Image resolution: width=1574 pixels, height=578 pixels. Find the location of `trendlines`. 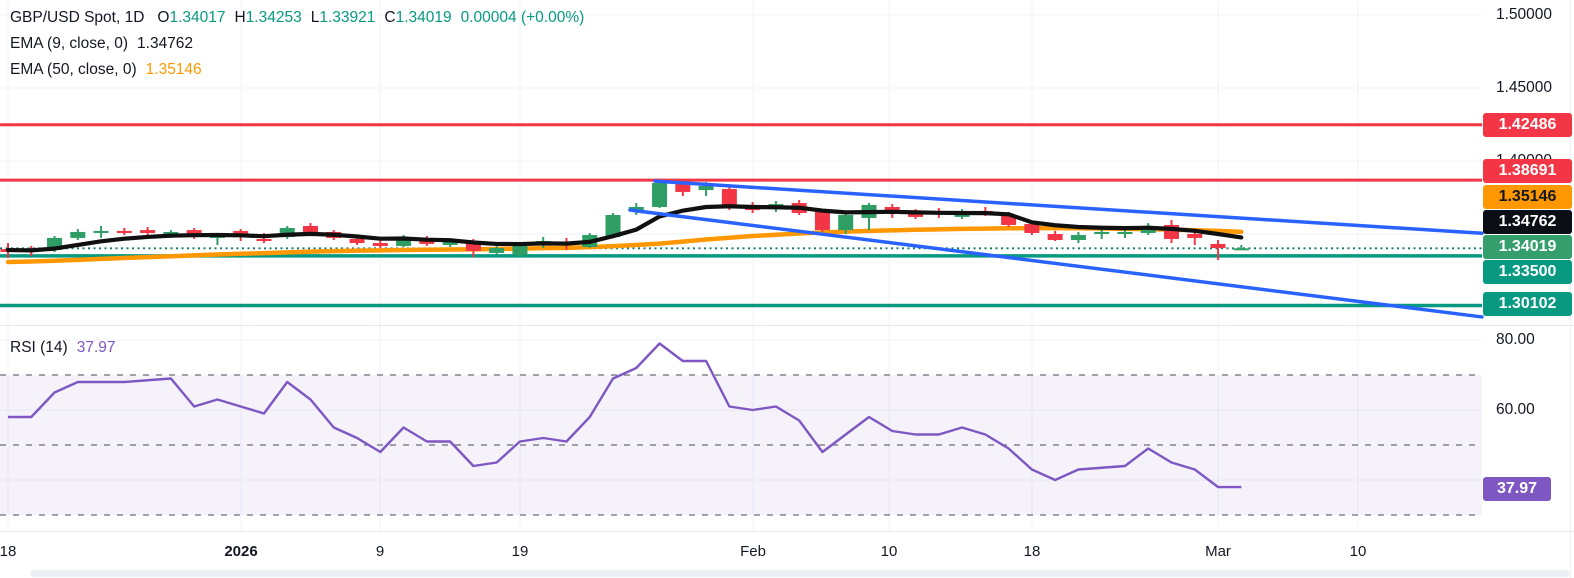

trendlines is located at coordinates (1056, 249).